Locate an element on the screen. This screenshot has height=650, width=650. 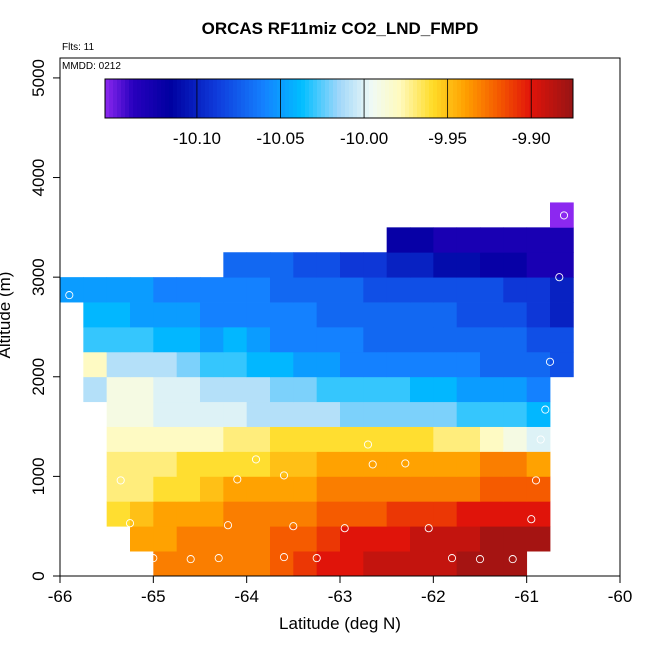
y-tick-label: 3000 is located at coordinates (38, 277).